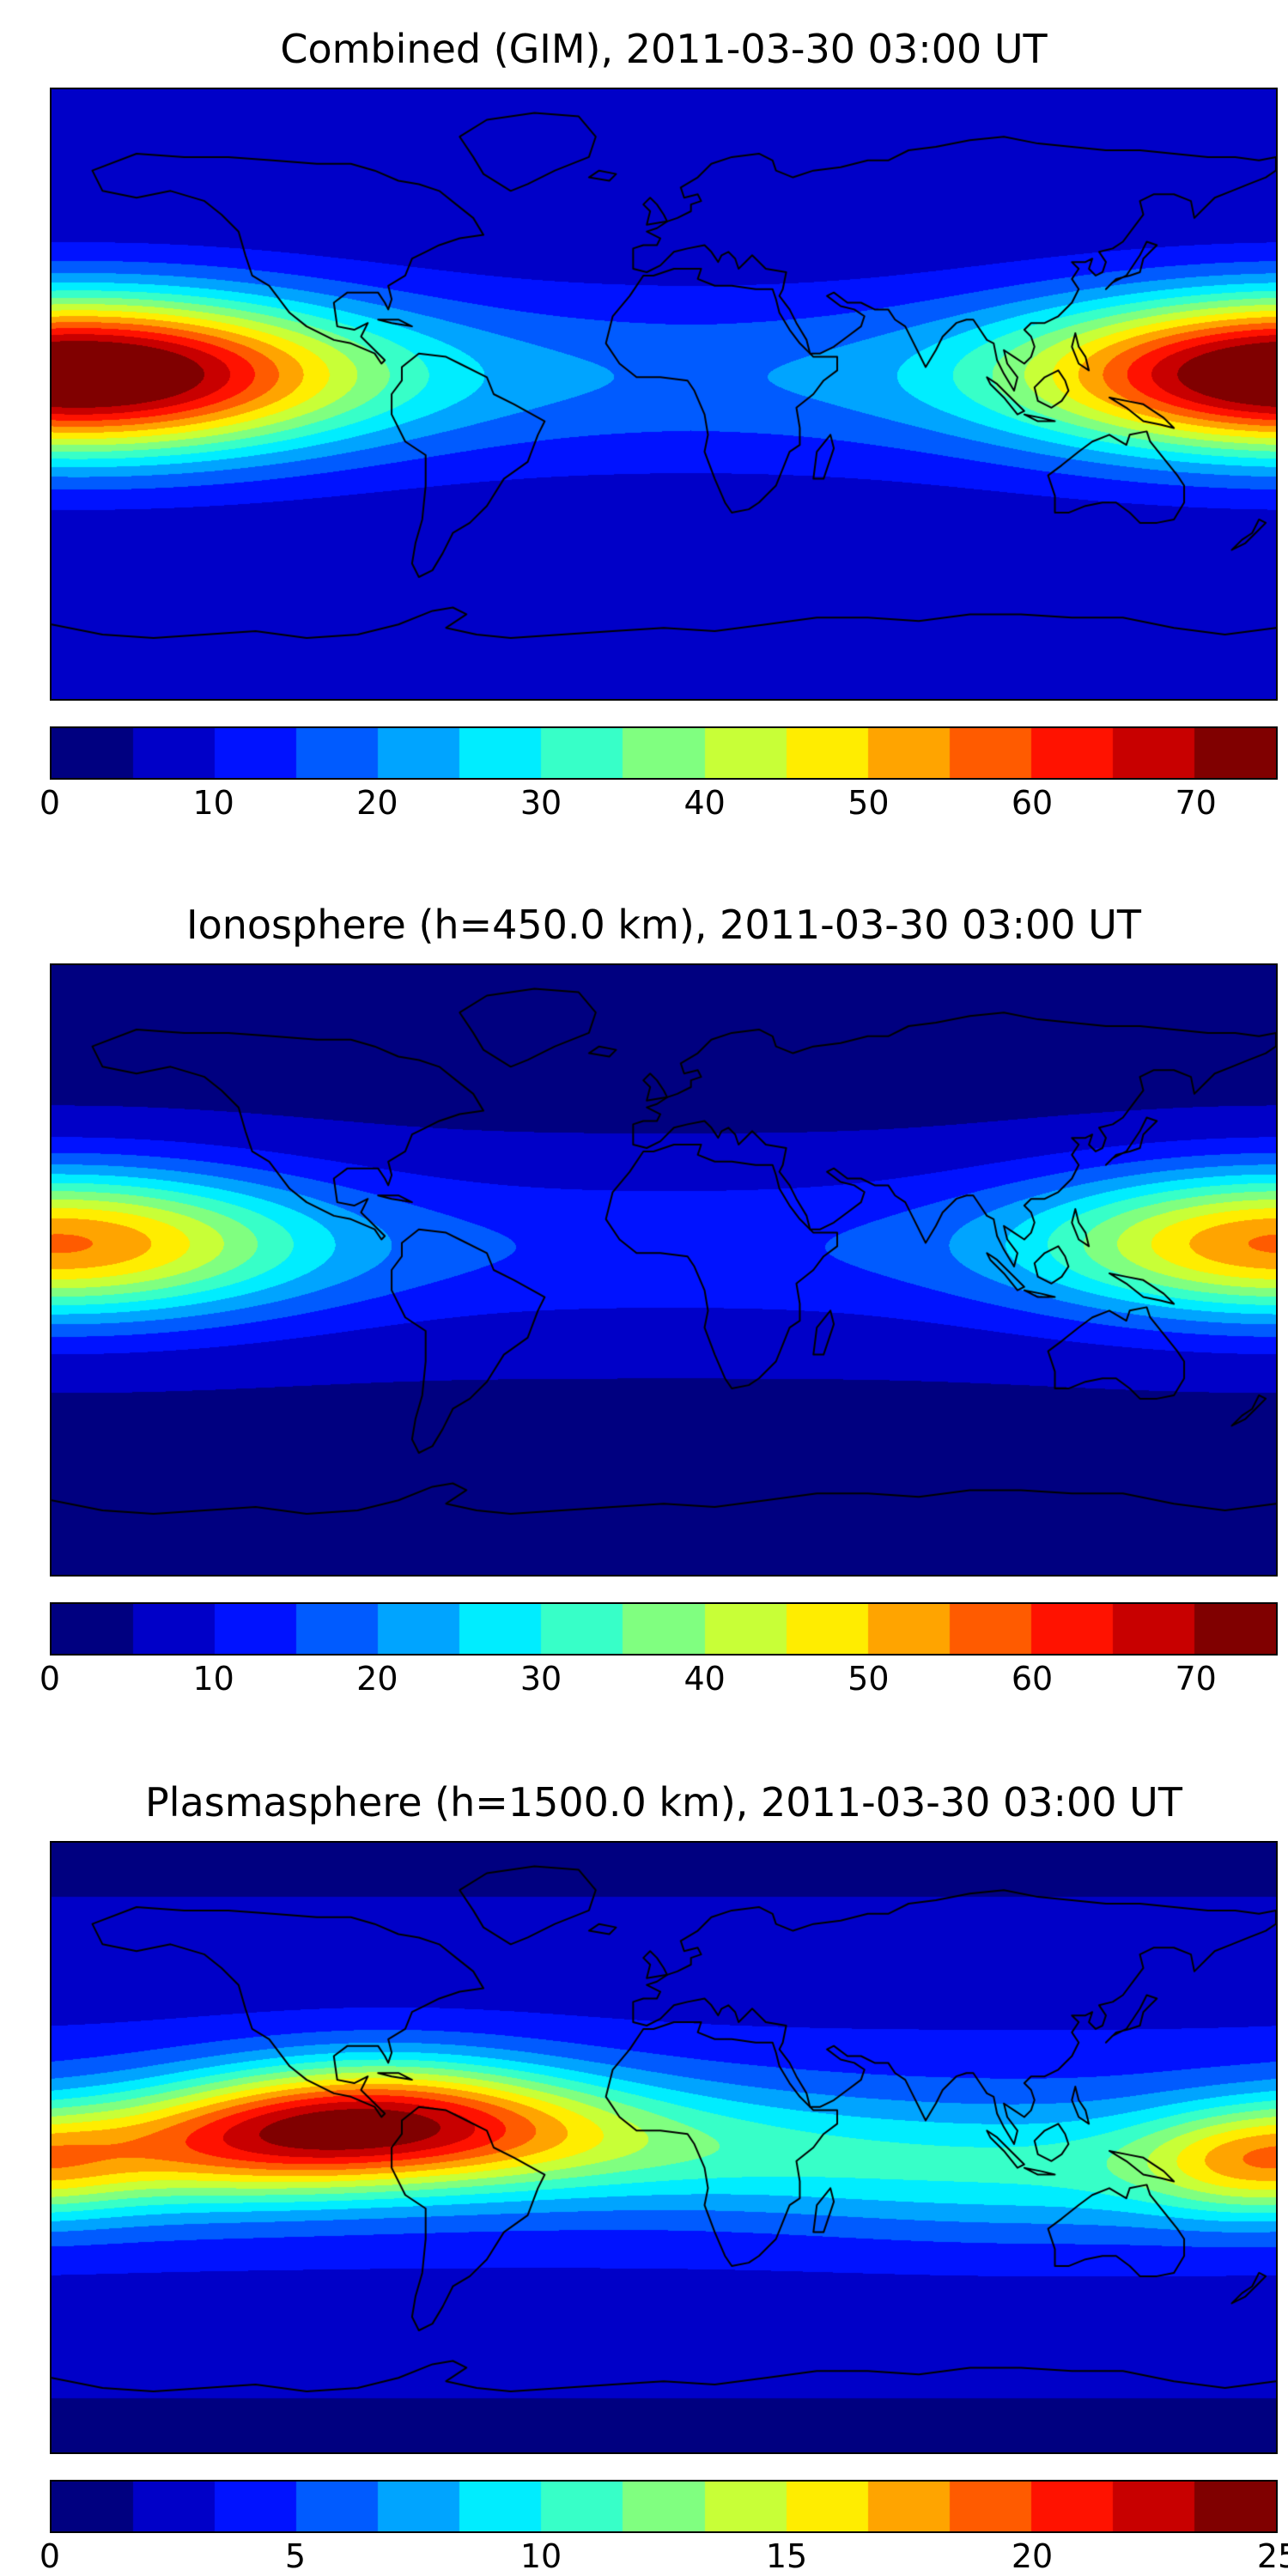  What do you see at coordinates (1272, 2556) in the screenshot?
I see `colorbar-tick-label: 25` at bounding box center [1272, 2556].